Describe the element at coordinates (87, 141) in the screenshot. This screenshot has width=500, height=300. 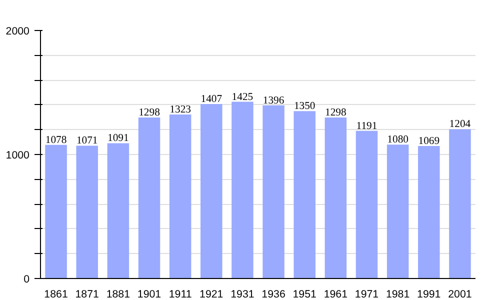
I see `data-label: 1071` at that location.